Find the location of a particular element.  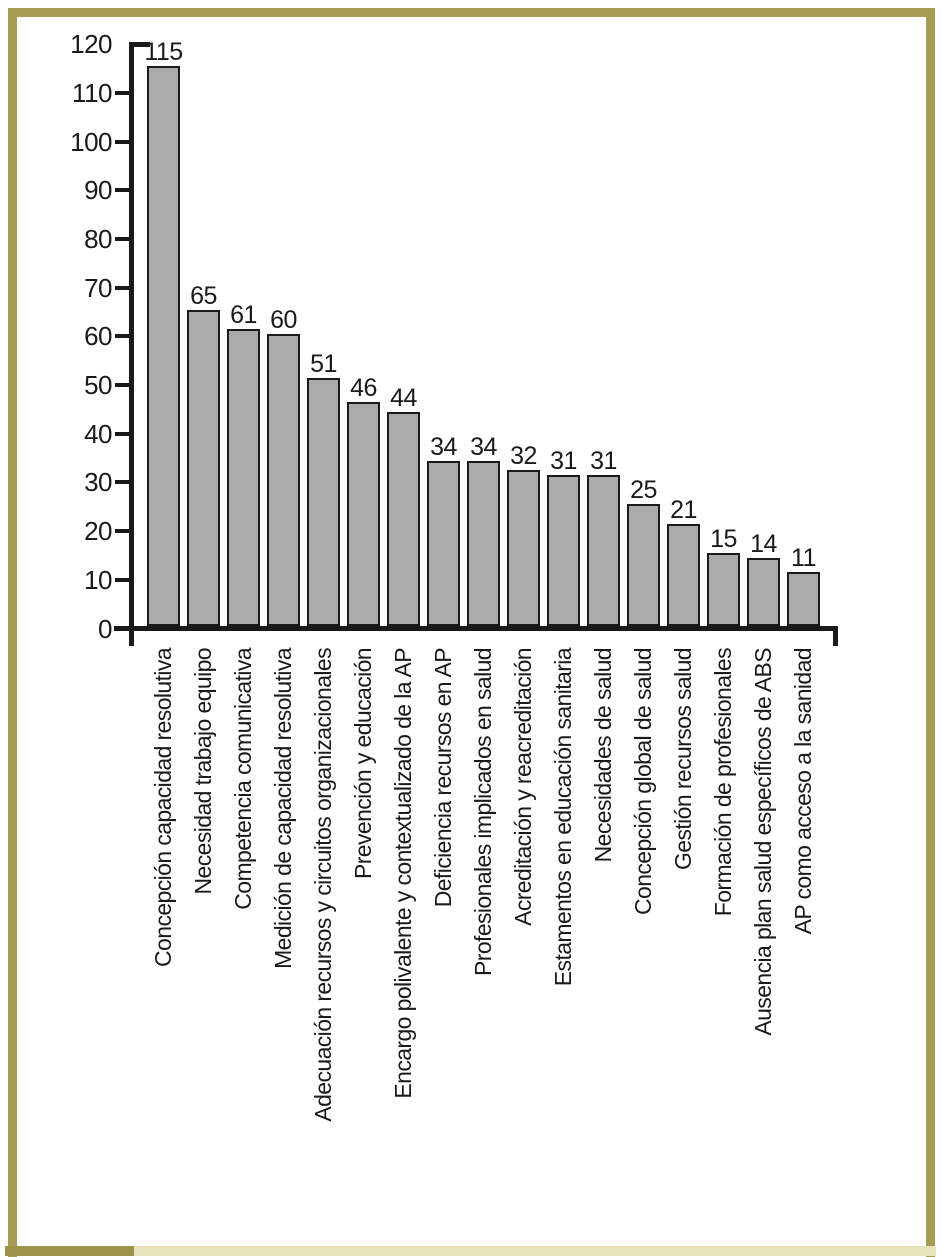

x-axis-label-cell: Concepción capacidad resolutiva is located at coordinates (163, 930).